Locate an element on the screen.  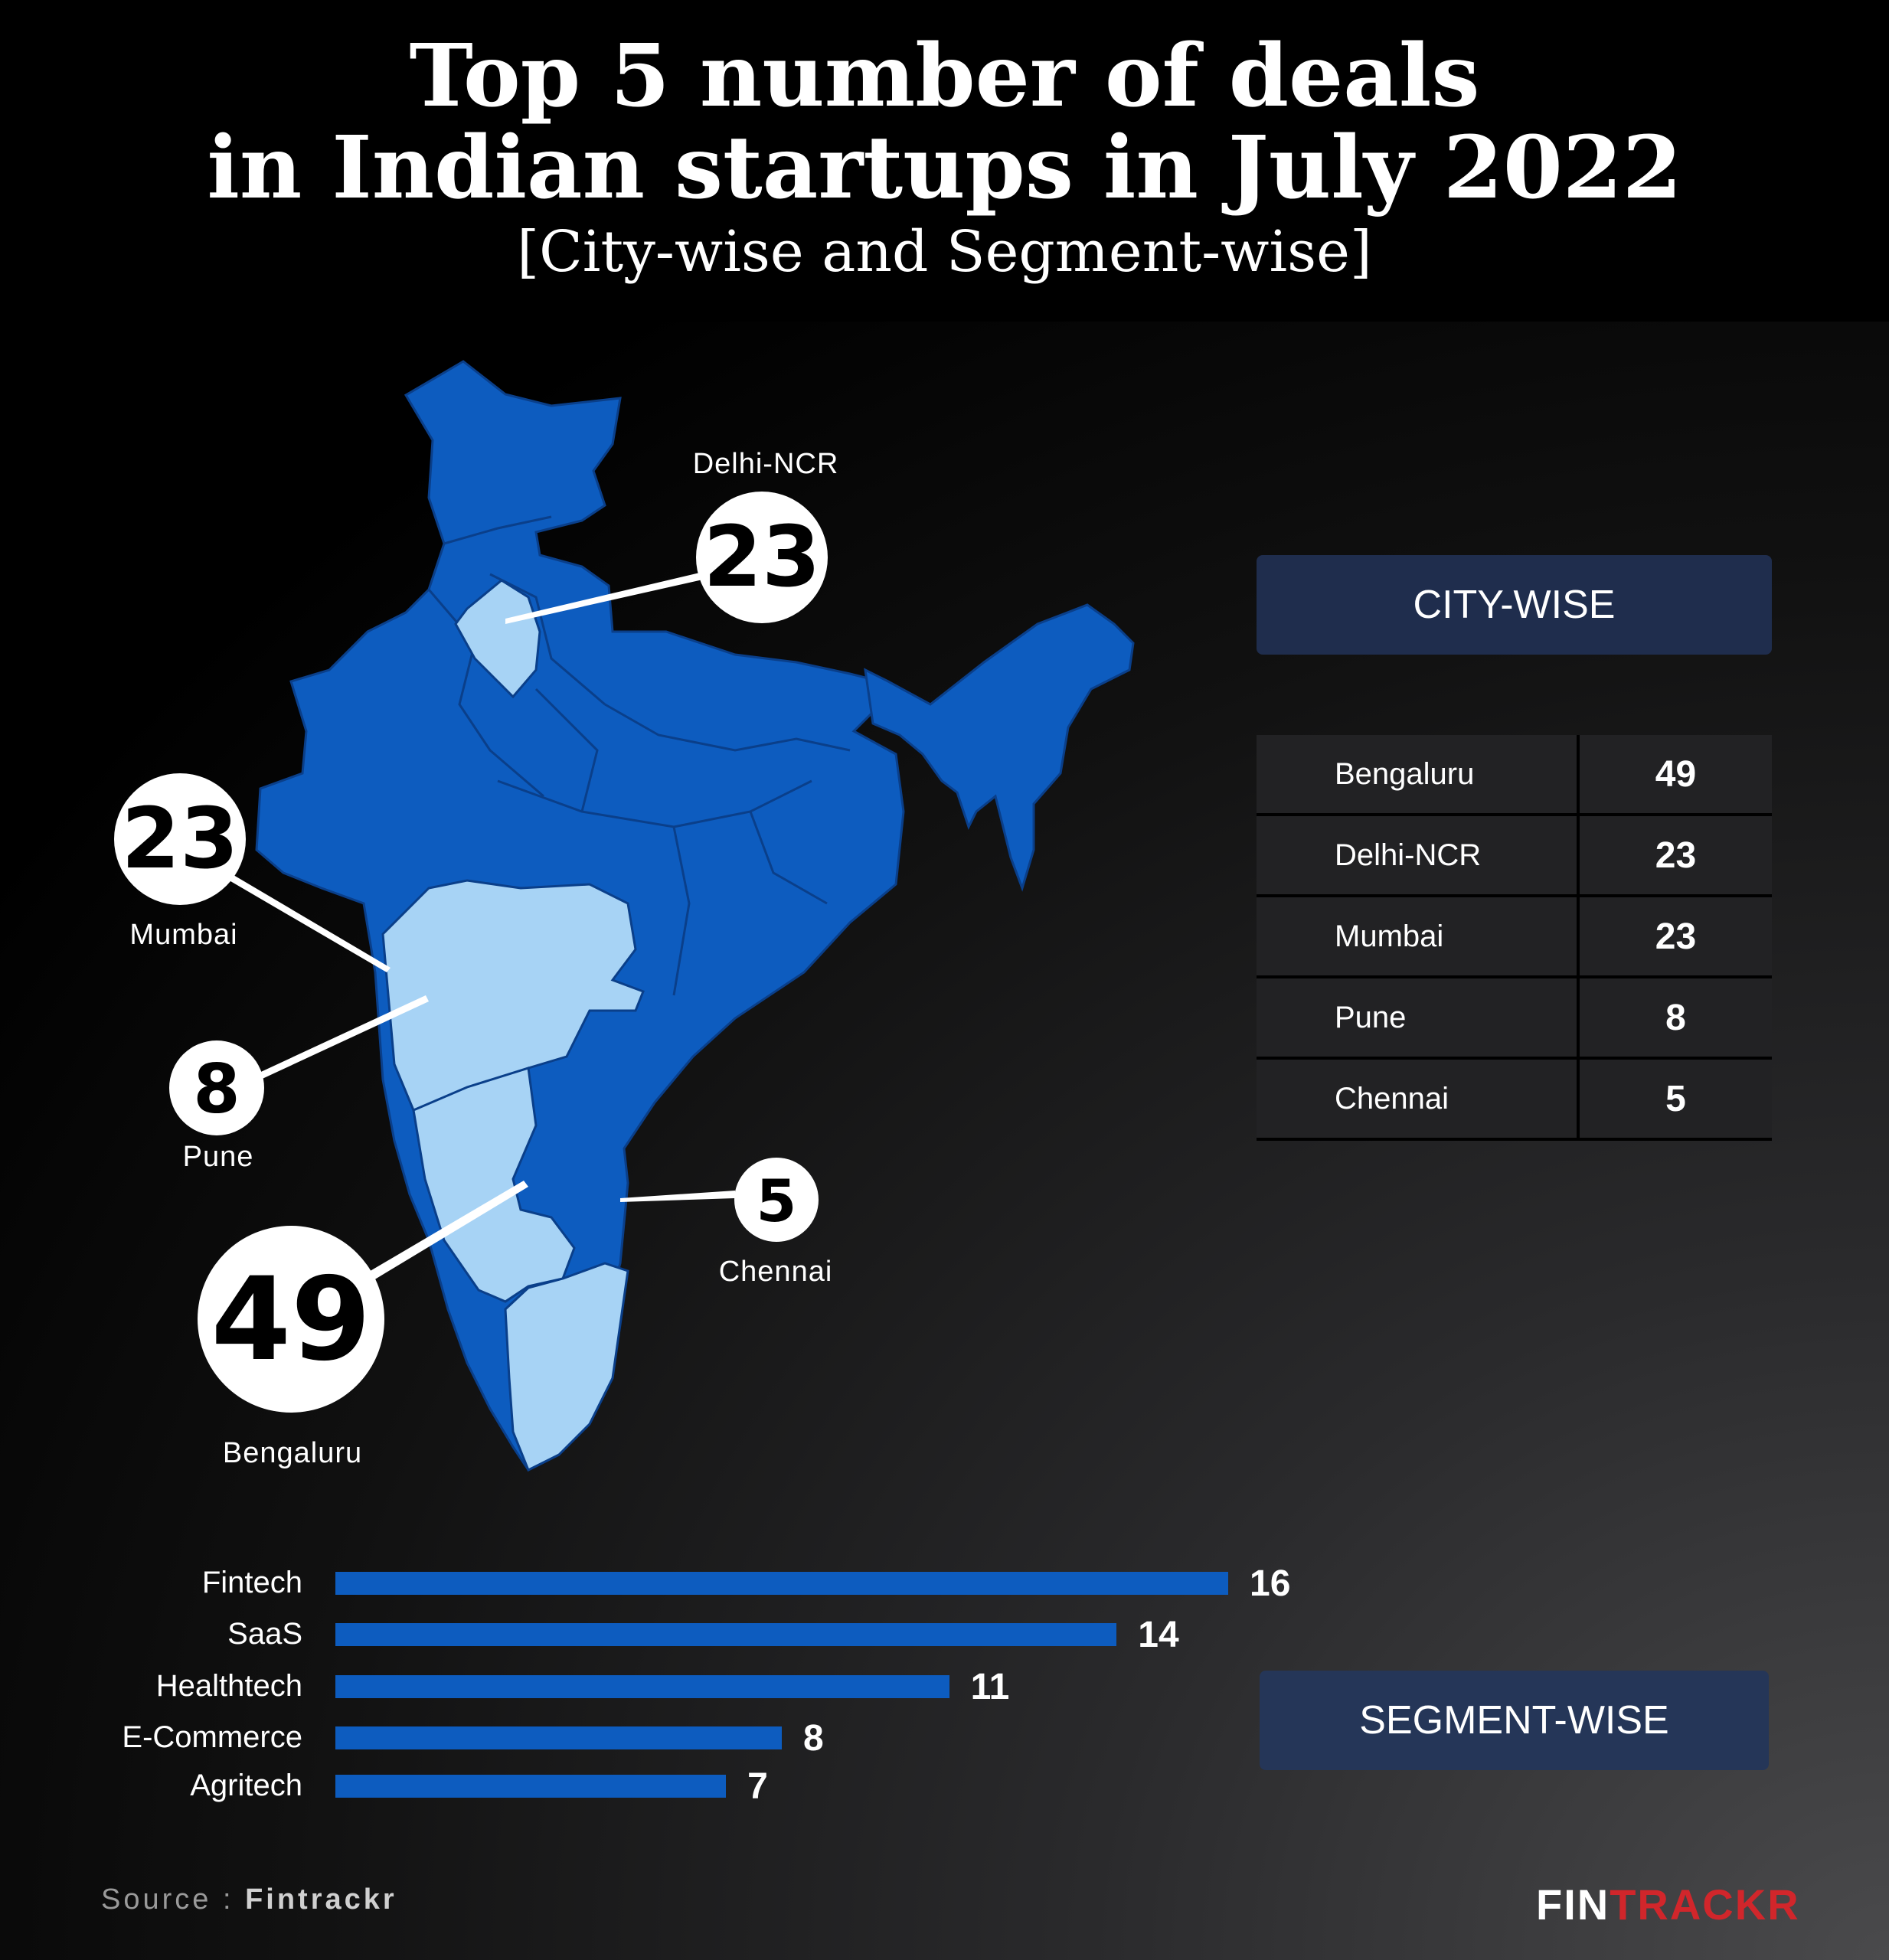
callout-mumbai: 23 is located at coordinates (180, 839).